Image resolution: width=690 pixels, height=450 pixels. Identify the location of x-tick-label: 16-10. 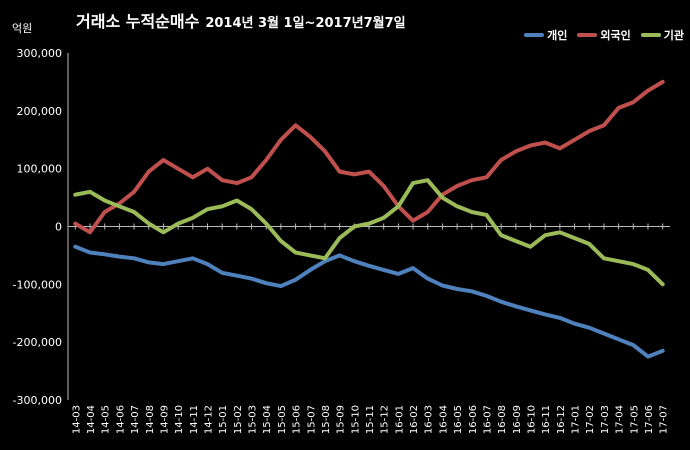
(532, 419).